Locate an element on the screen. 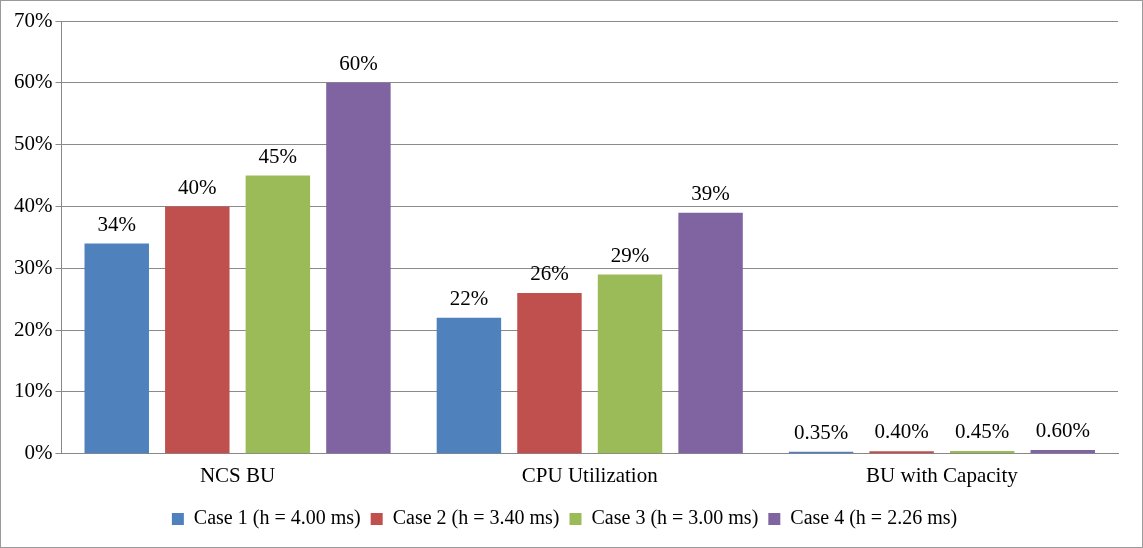 Image resolution: width=1143 pixels, height=548 pixels. y-tick-label: 60% is located at coordinates (33, 81).